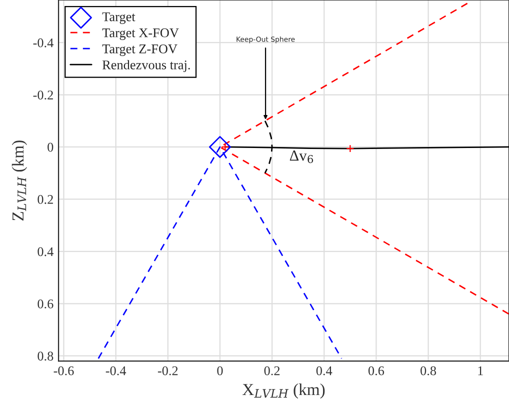  Describe the element at coordinates (140, 34) in the screenshot. I see `legend-label: Target X-FOV` at that location.